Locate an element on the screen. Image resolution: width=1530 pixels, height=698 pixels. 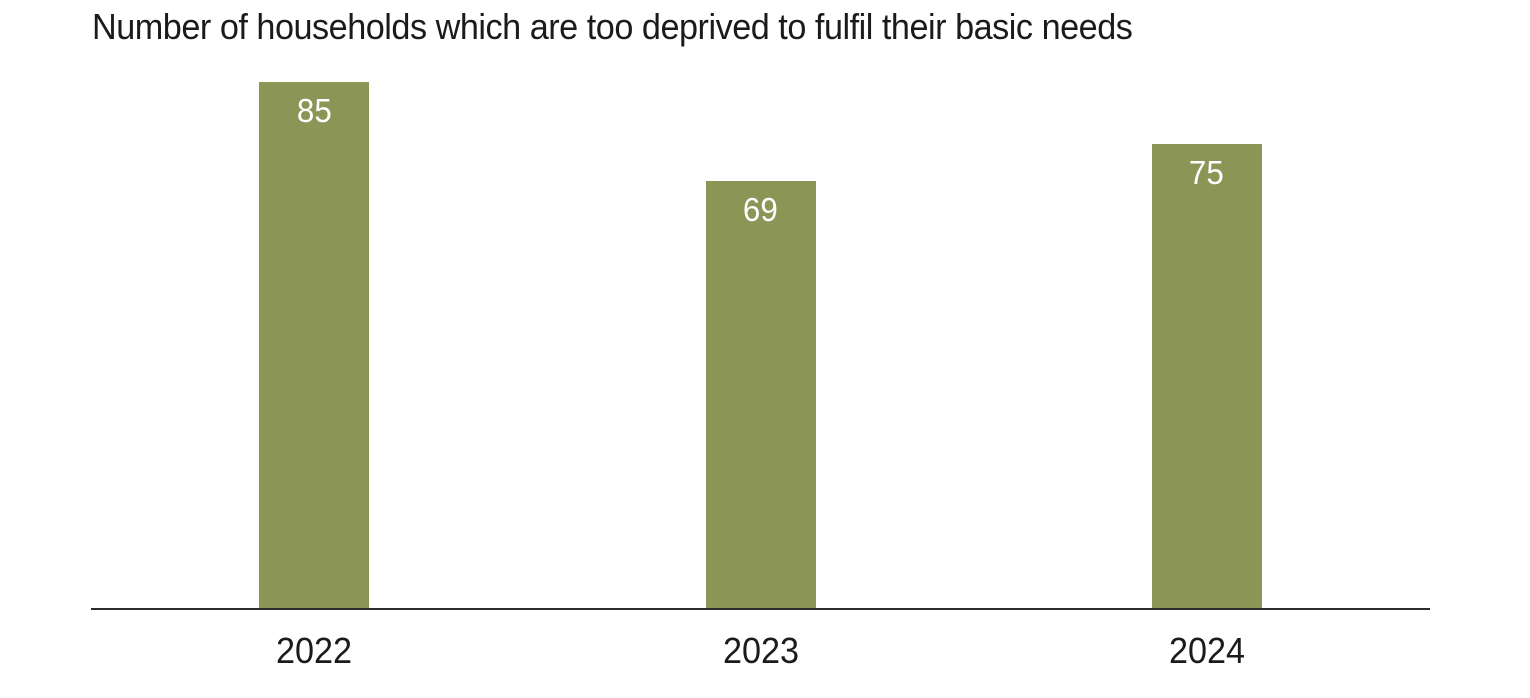
x-axis-tick-label: 2024 is located at coordinates (1206, 650).